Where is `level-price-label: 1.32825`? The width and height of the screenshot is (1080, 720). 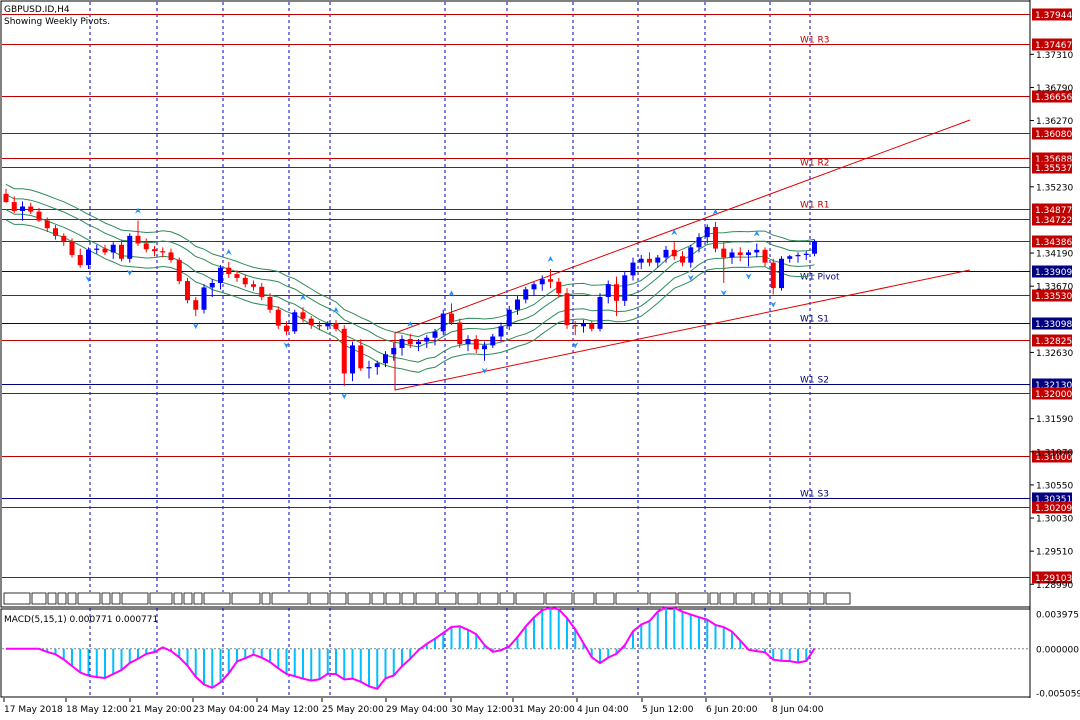 level-price-label: 1.32825 is located at coordinates (1053, 342).